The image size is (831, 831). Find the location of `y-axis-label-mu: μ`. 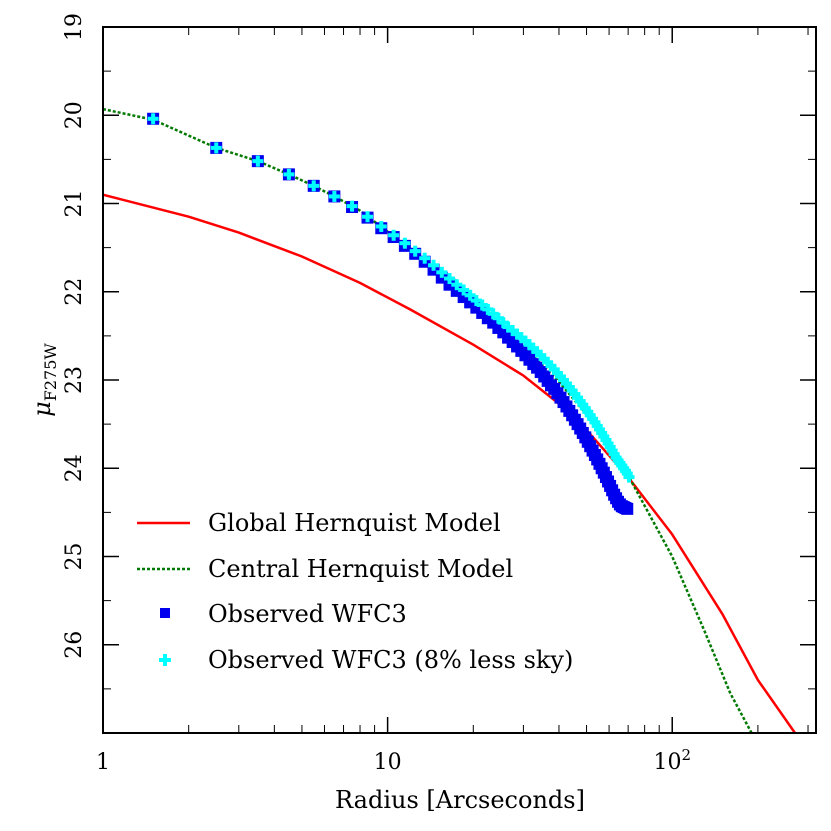

y-axis-label-mu: μ is located at coordinates (42, 409).